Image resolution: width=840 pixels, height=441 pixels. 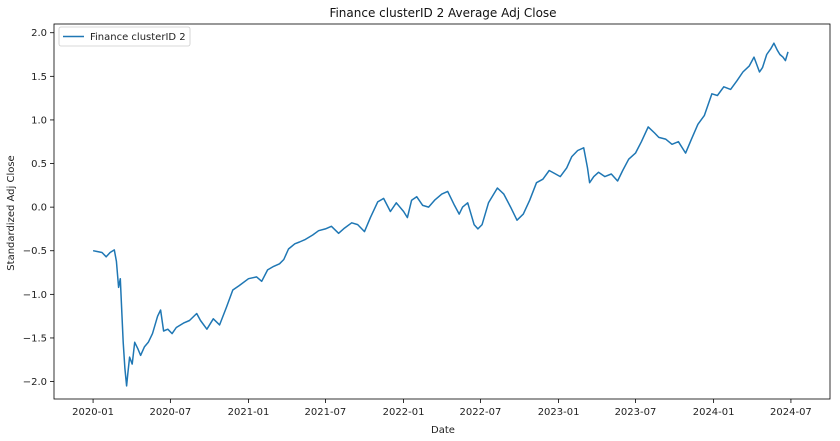 What do you see at coordinates (138, 37) in the screenshot?
I see `legend-label: Finance clusterID 2` at bounding box center [138, 37].